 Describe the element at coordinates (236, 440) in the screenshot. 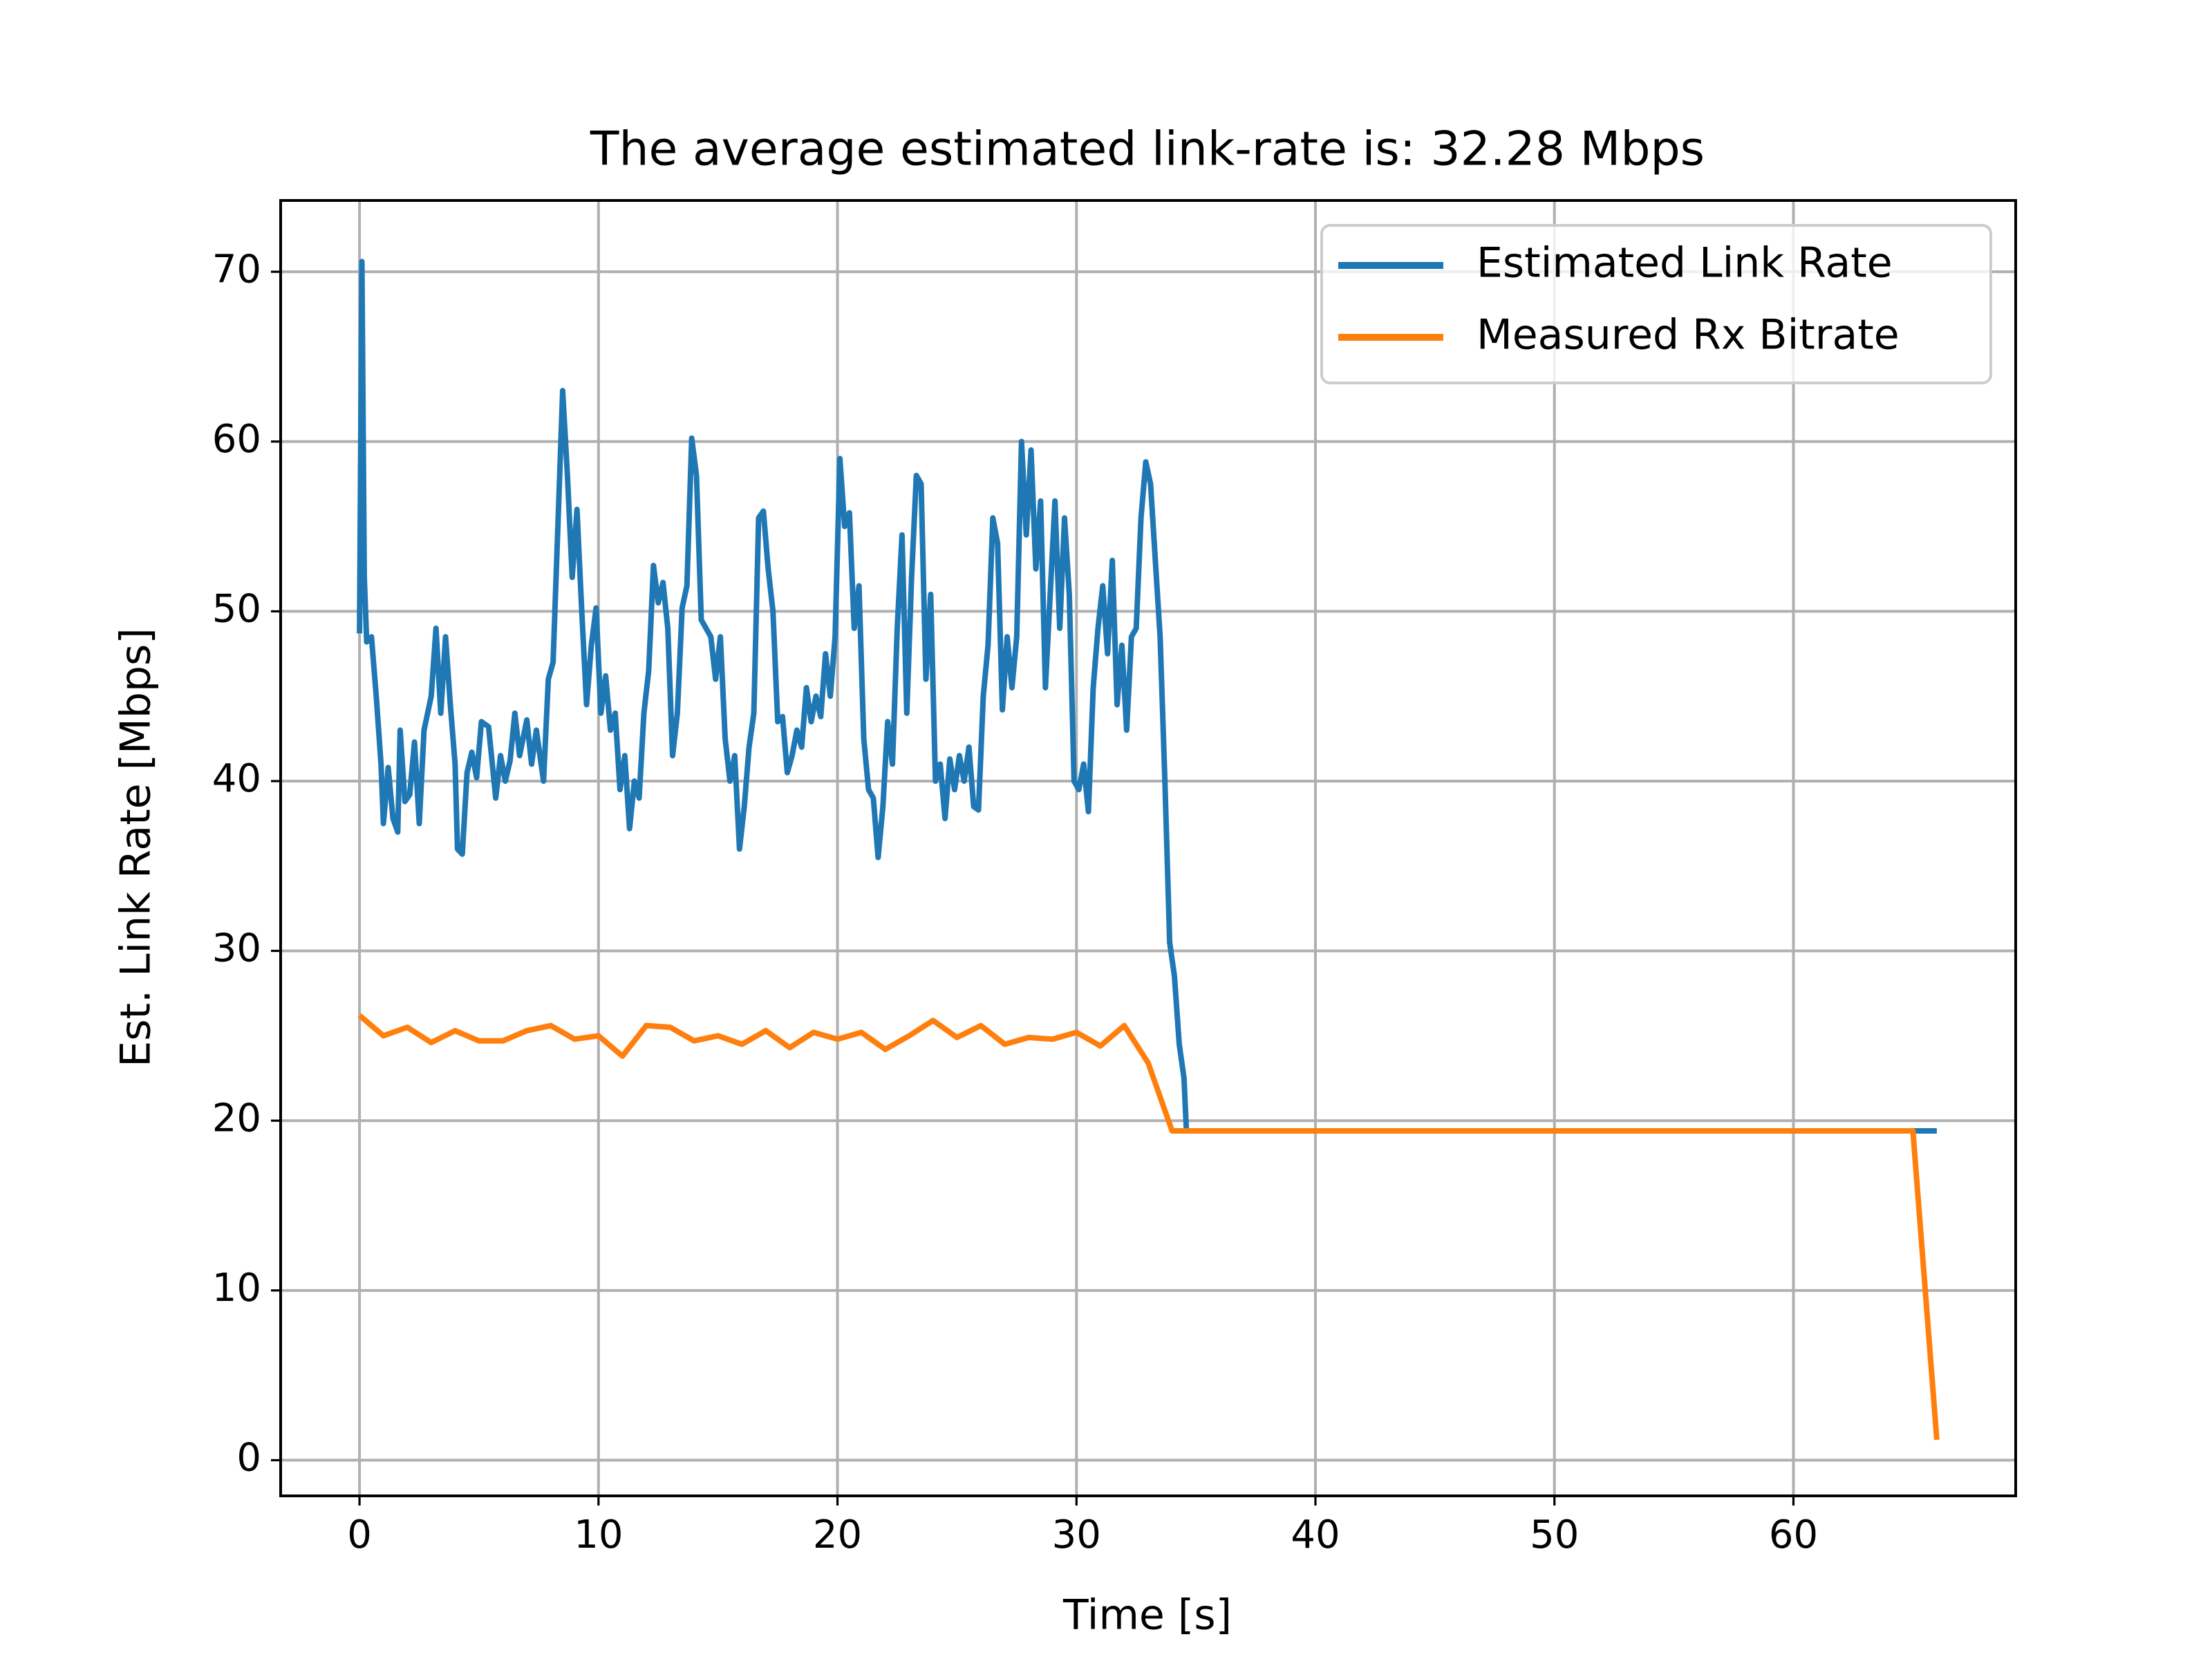

I see `y-tick-label: 60` at that location.